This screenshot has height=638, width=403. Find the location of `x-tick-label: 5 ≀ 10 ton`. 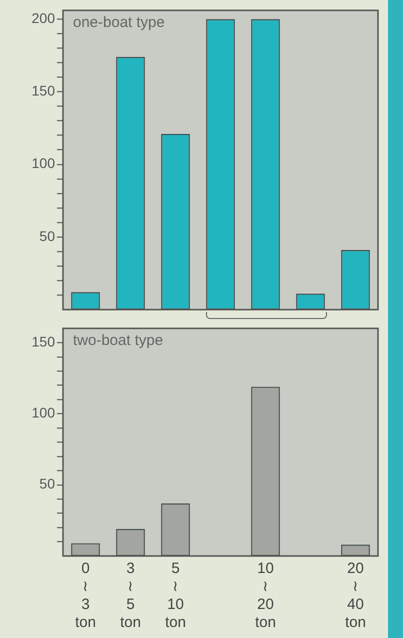

x-tick-label: 5 ≀ 10 ton is located at coordinates (175, 596).